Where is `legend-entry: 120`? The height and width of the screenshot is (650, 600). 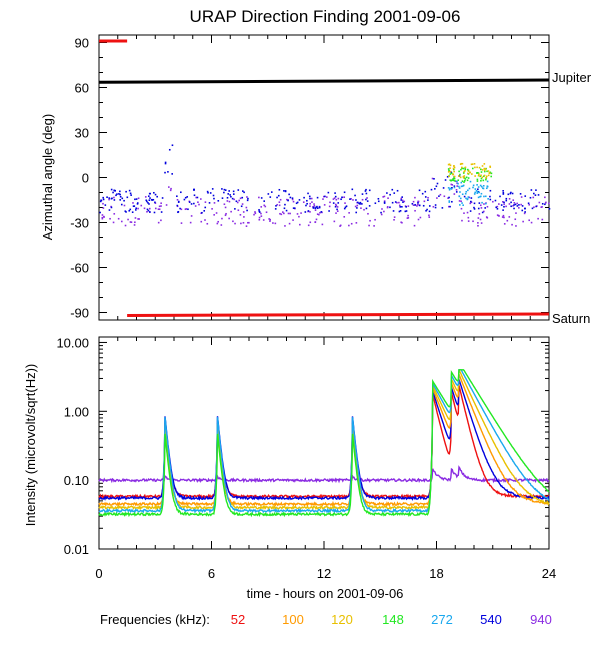
legend-entry: 120 is located at coordinates (342, 619).